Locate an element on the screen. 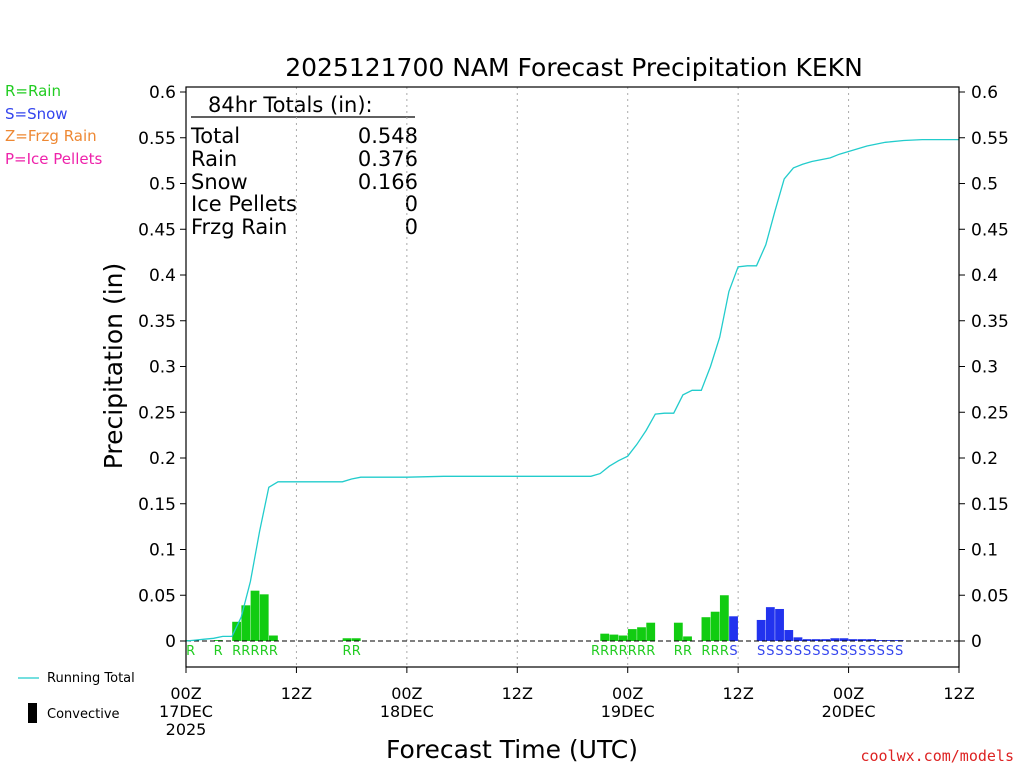 This screenshot has width=1024, height=768. y-tick-label-right: 0.15 is located at coordinates (990, 505).